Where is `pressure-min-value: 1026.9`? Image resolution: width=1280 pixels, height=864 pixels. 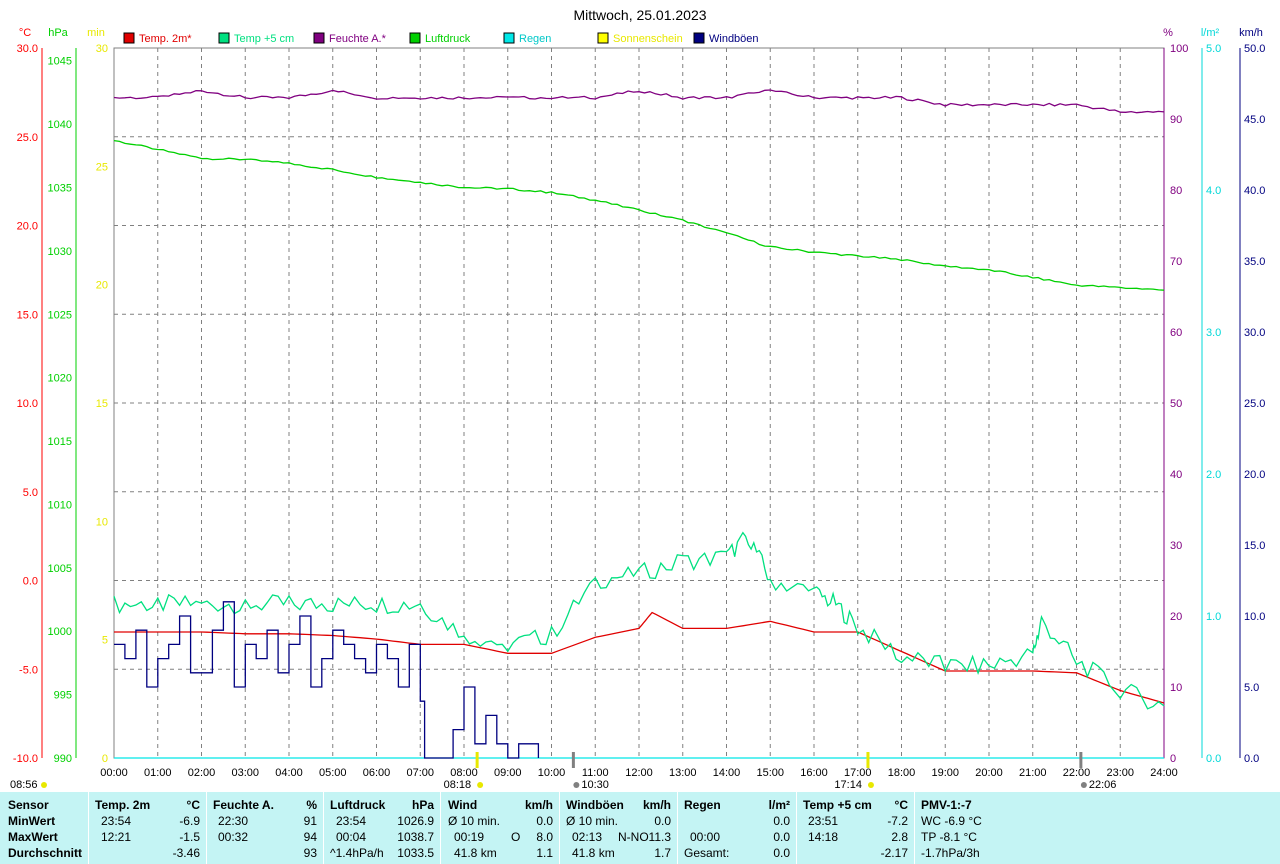
pressure-min-value: 1026.9 is located at coordinates (415, 821).